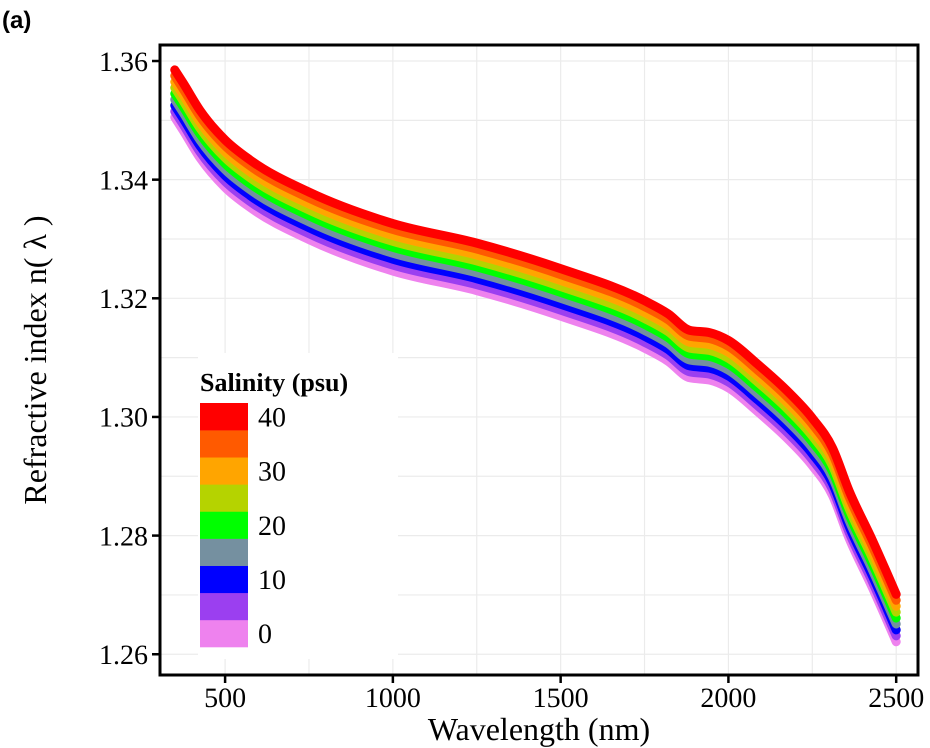 The height and width of the screenshot is (748, 930). What do you see at coordinates (392, 698) in the screenshot?
I see `x-tick-label: 1000` at bounding box center [392, 698].